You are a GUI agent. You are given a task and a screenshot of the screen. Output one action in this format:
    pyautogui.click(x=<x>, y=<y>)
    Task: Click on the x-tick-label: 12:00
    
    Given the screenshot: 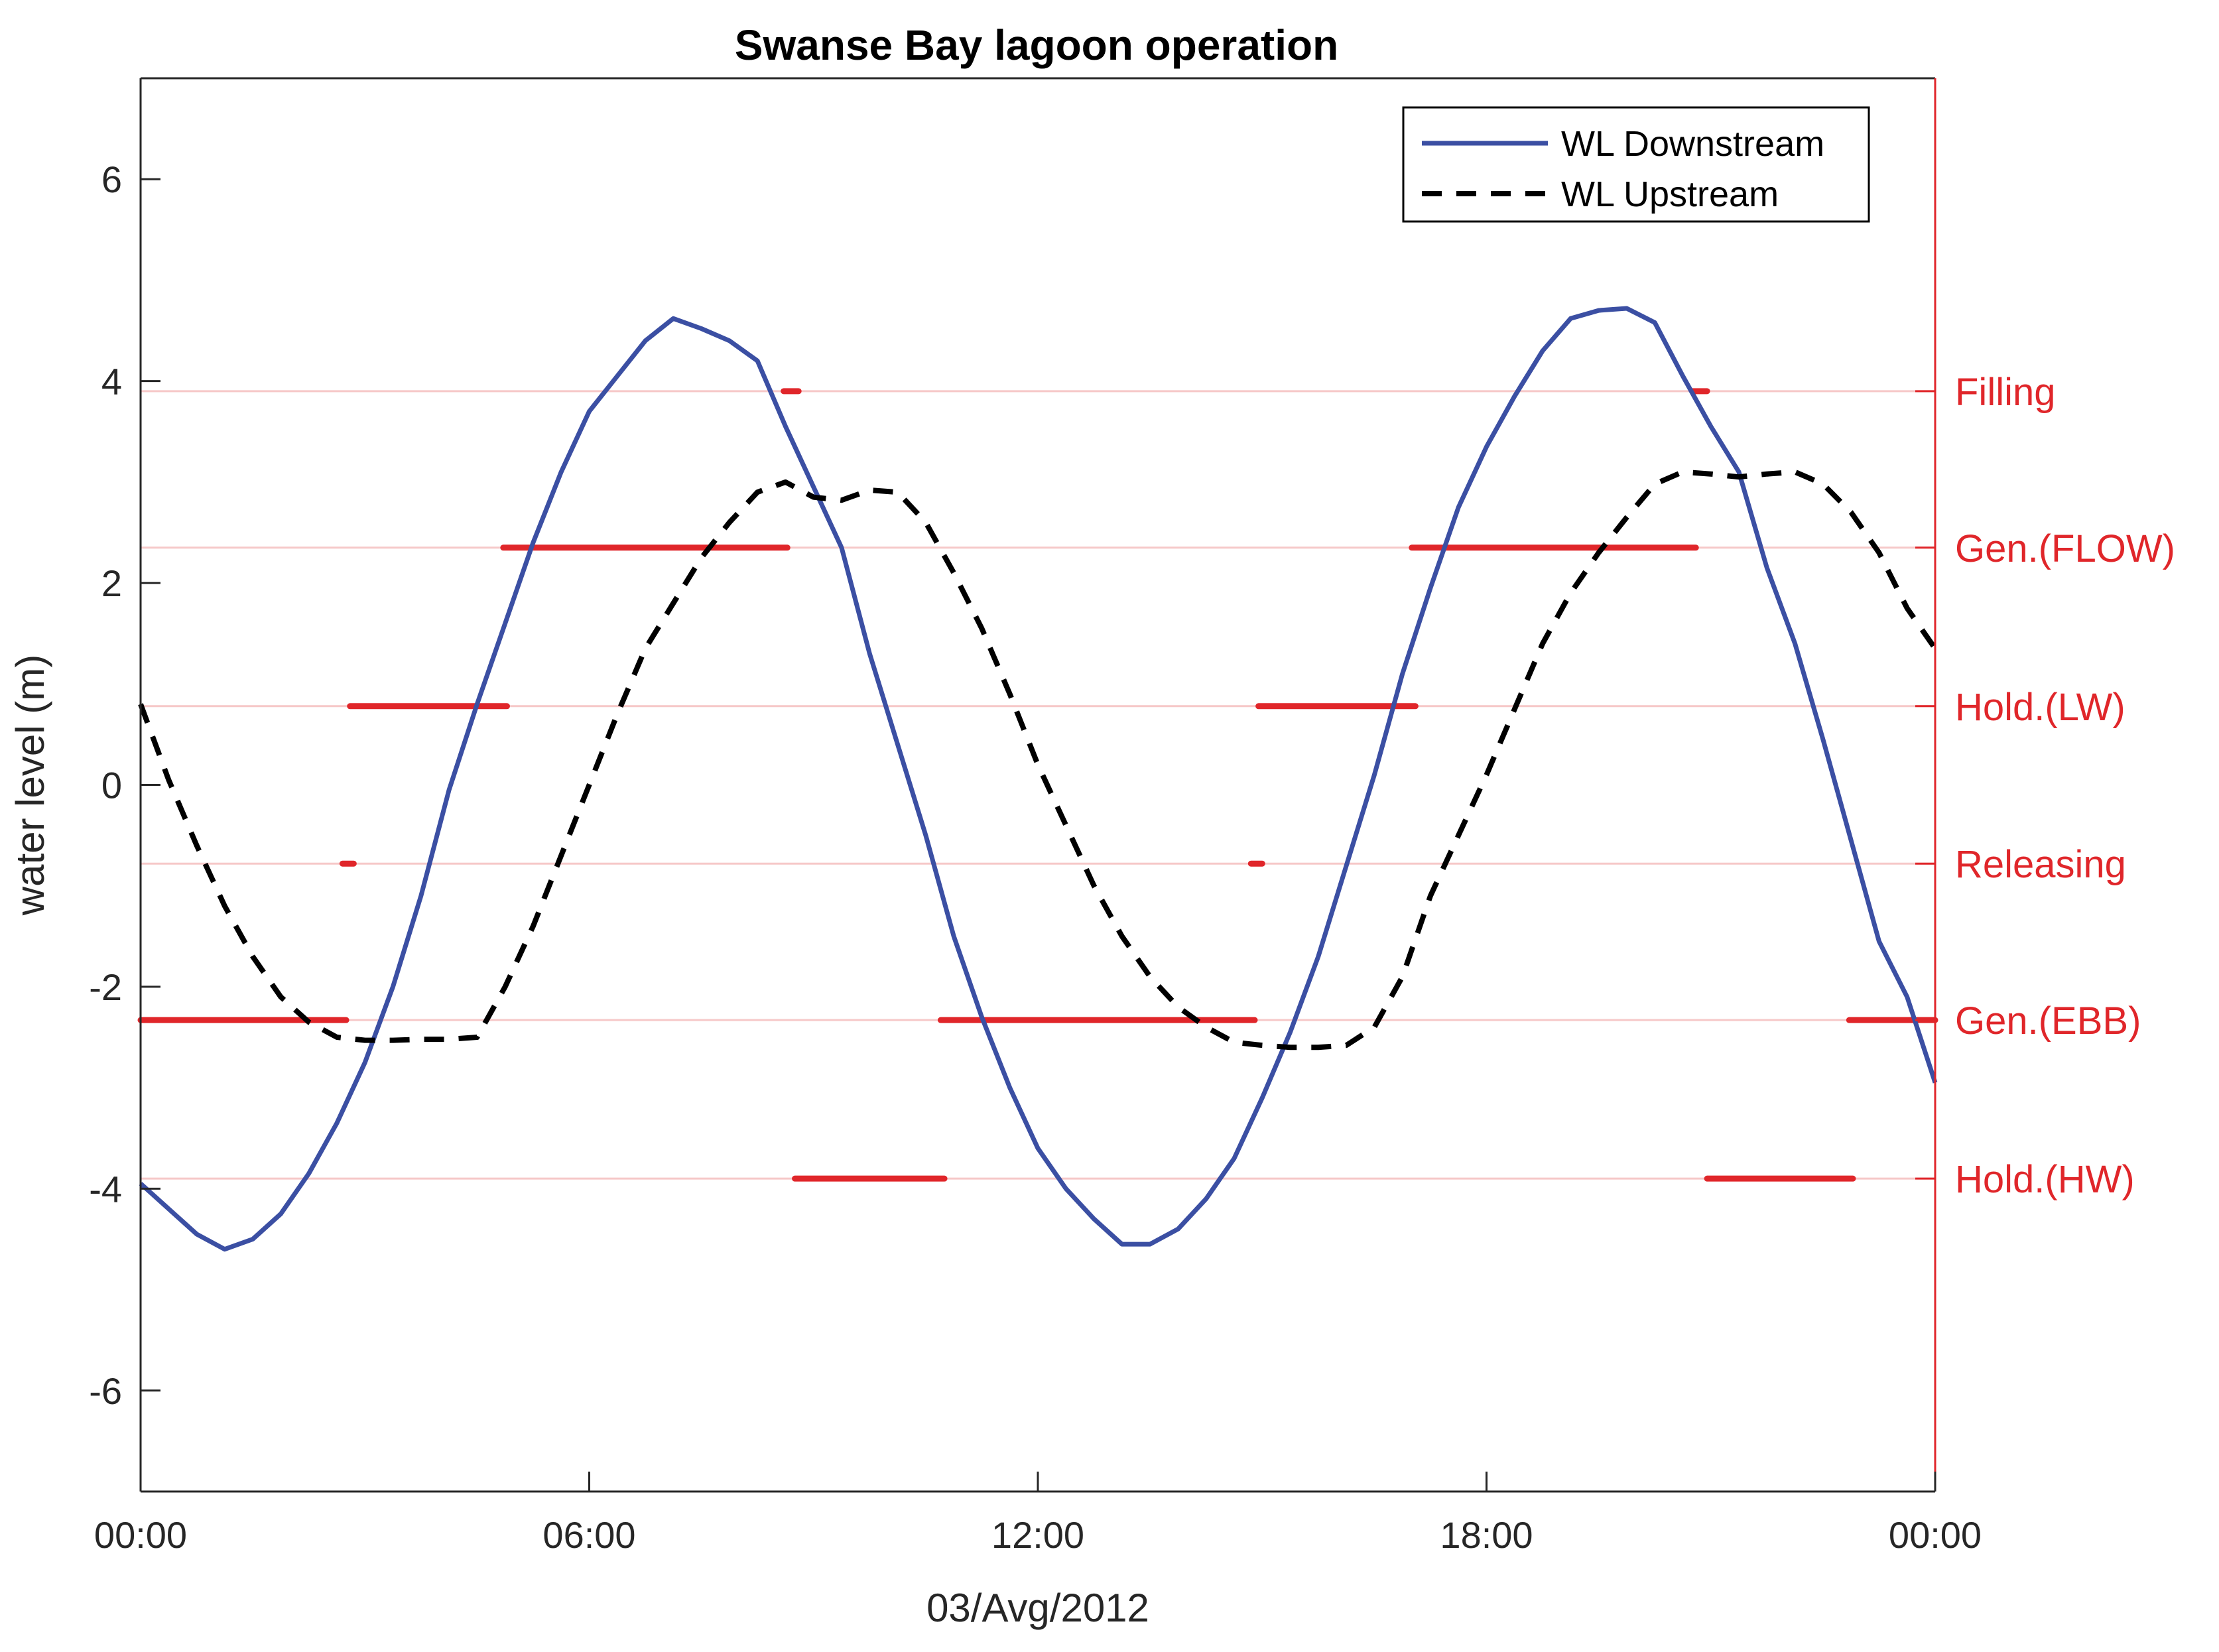 What is the action you would take?
    pyautogui.click(x=1037, y=1535)
    